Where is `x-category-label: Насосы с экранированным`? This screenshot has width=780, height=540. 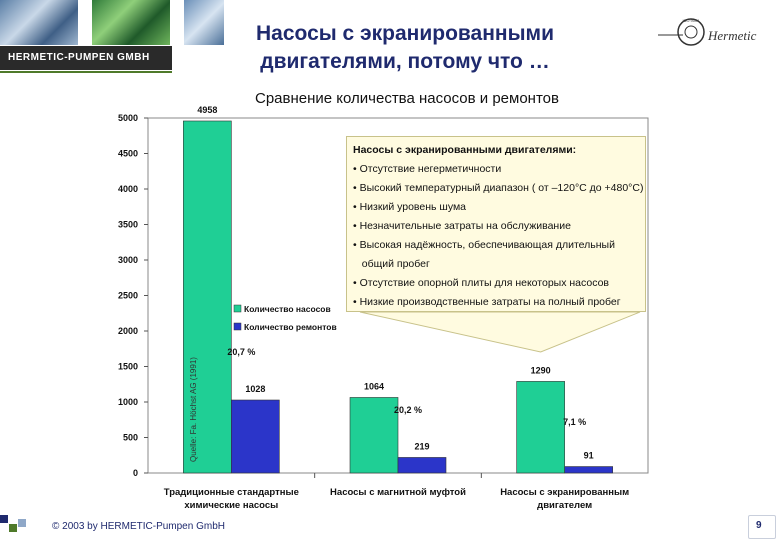
x-category-label: Насосы с экранированным is located at coordinates (564, 492).